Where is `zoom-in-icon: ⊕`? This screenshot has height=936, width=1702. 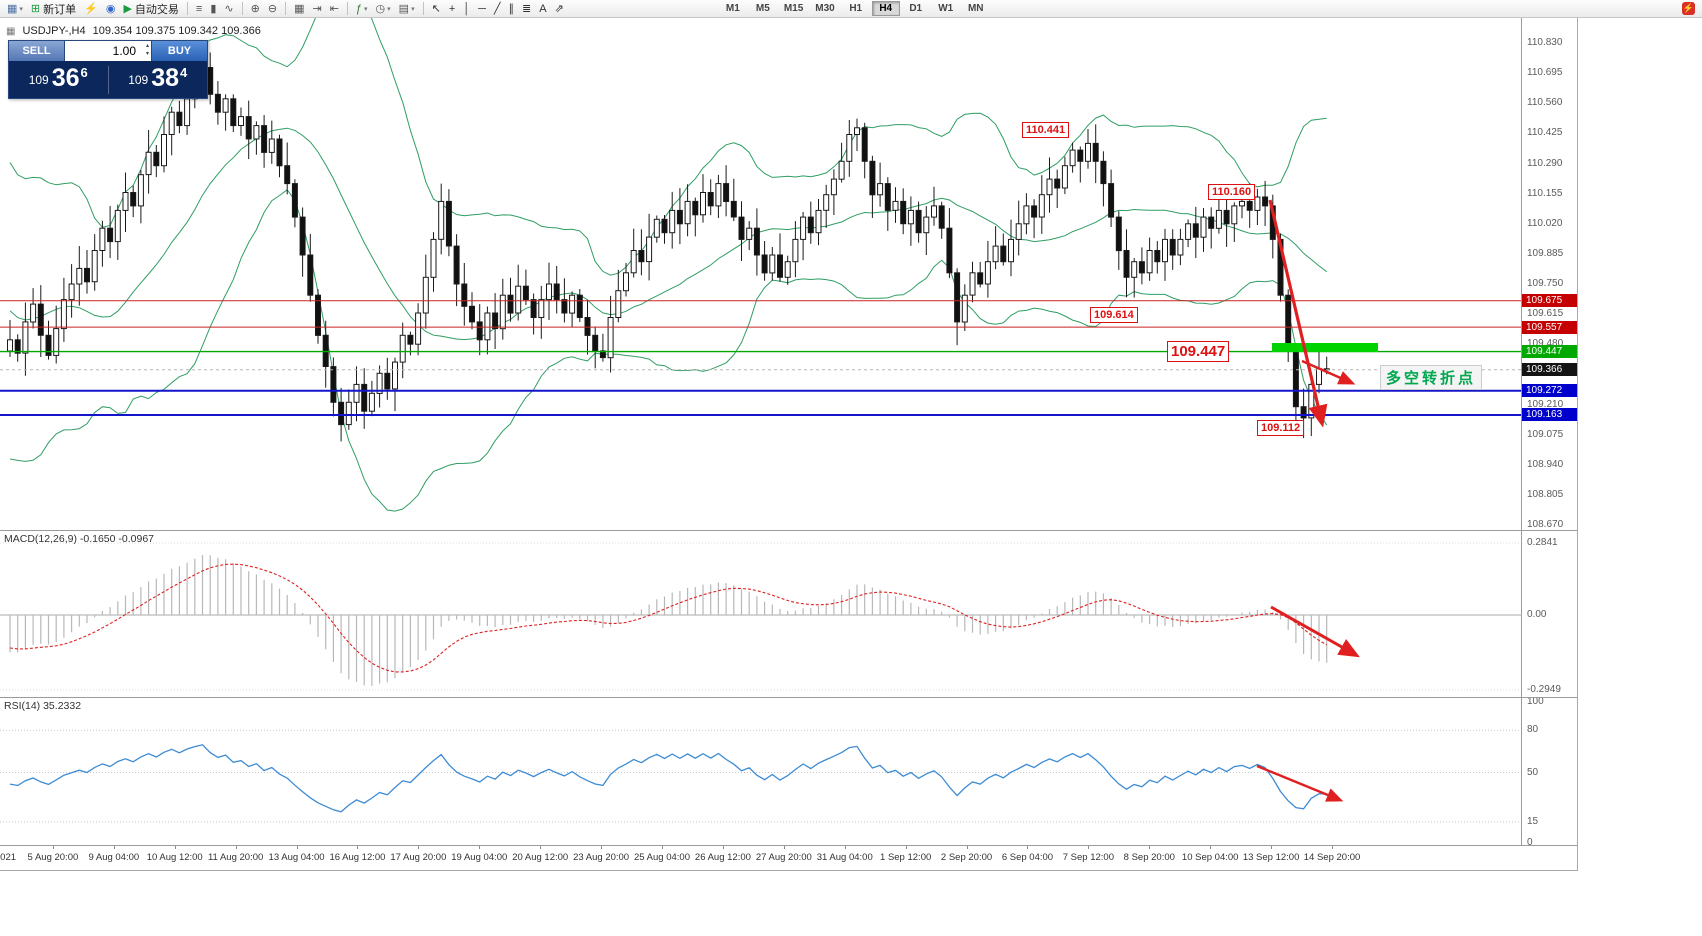 zoom-in-icon: ⊕ is located at coordinates (255, 8).